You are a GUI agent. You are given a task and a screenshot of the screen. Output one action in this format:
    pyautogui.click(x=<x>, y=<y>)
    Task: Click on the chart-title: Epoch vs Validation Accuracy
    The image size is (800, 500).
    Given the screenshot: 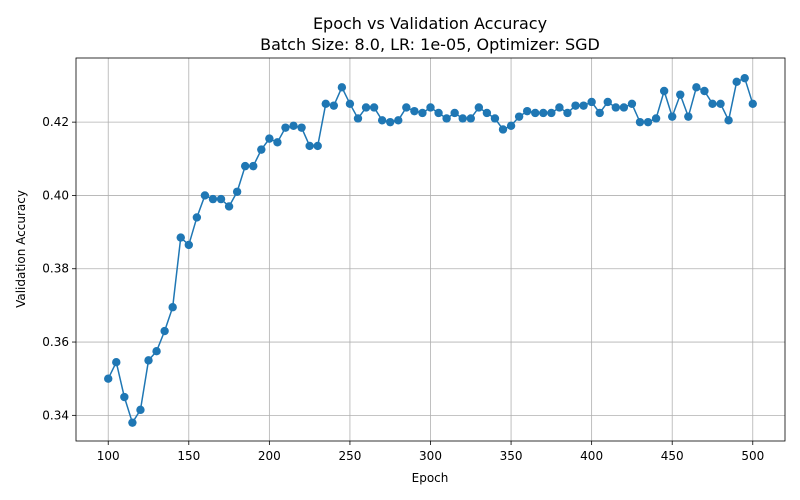 What is the action you would take?
    pyautogui.click(x=430, y=23)
    